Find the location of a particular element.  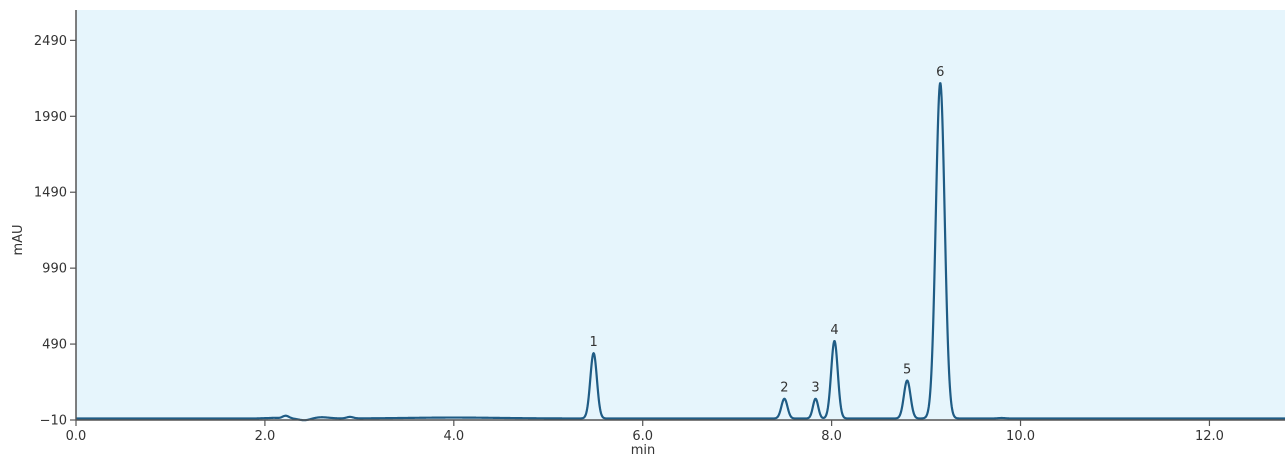

x-axis-ticks: 0.0 2.0 4.0 6.0 8.0 10.0 12.0 is located at coordinates (645, 432).